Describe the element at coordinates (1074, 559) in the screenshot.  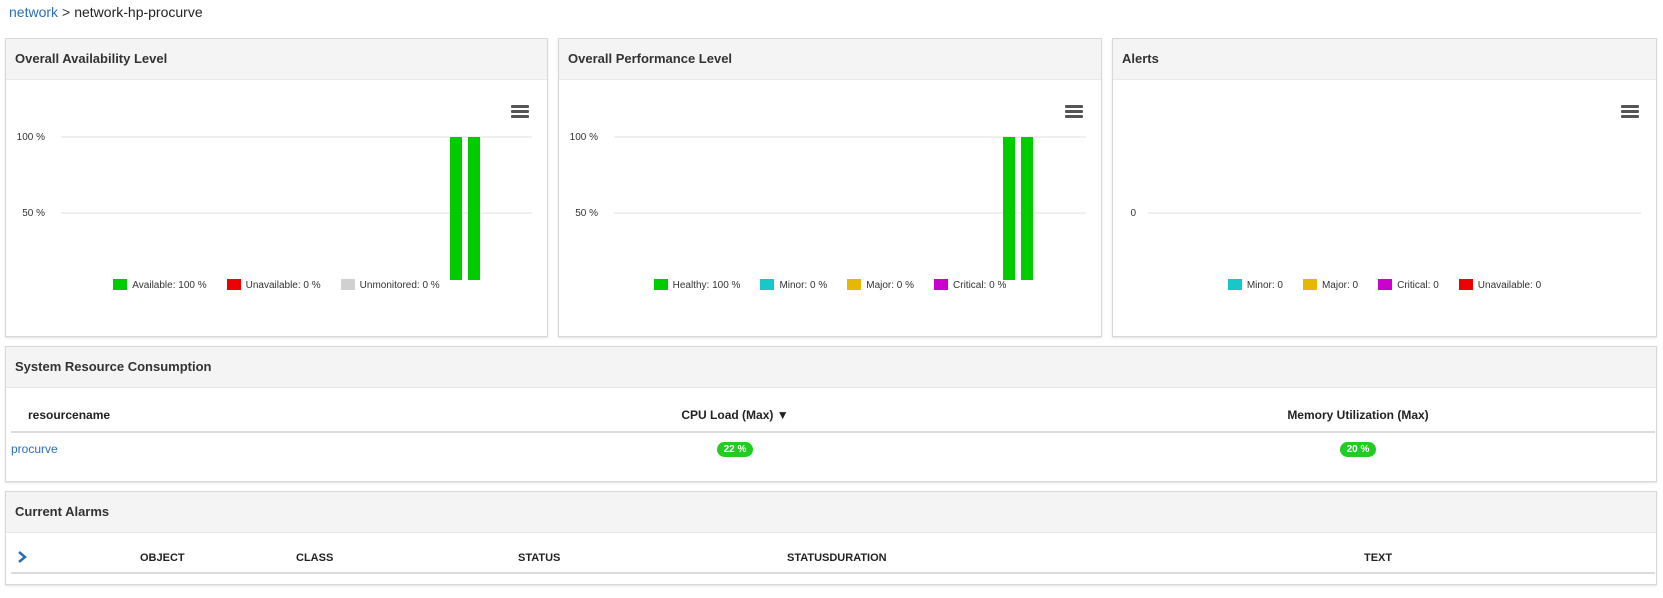
I see `column-header-statusduration: STATUSDURATION` at that location.